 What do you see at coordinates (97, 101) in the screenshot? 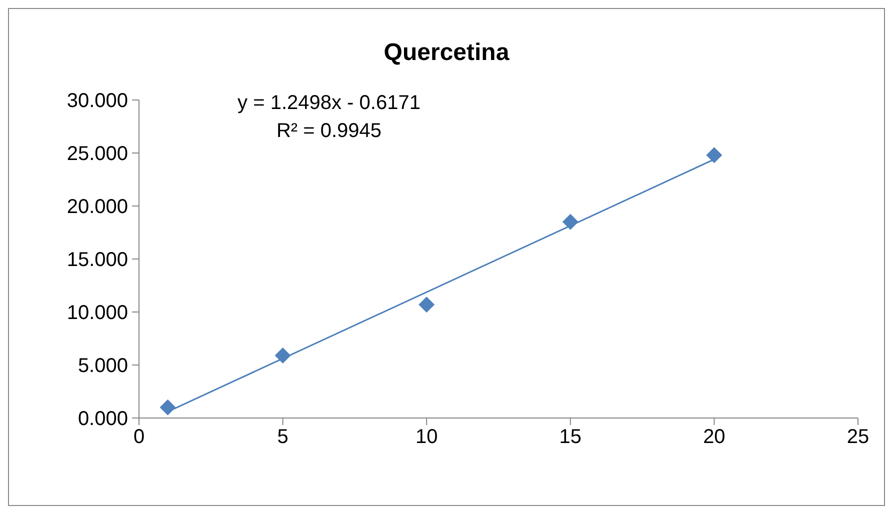
I see `y-tick-label: 30.000` at bounding box center [97, 101].